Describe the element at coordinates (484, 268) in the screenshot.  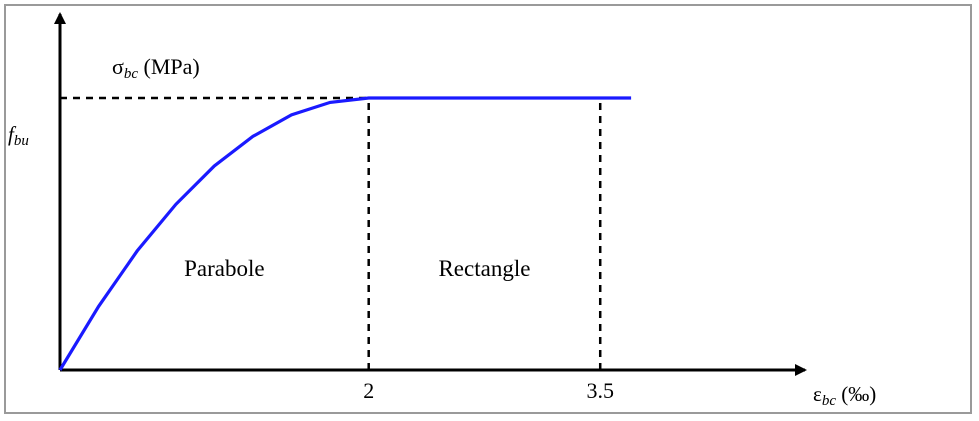
I see `region-label-rectangle: Rectangle` at that location.